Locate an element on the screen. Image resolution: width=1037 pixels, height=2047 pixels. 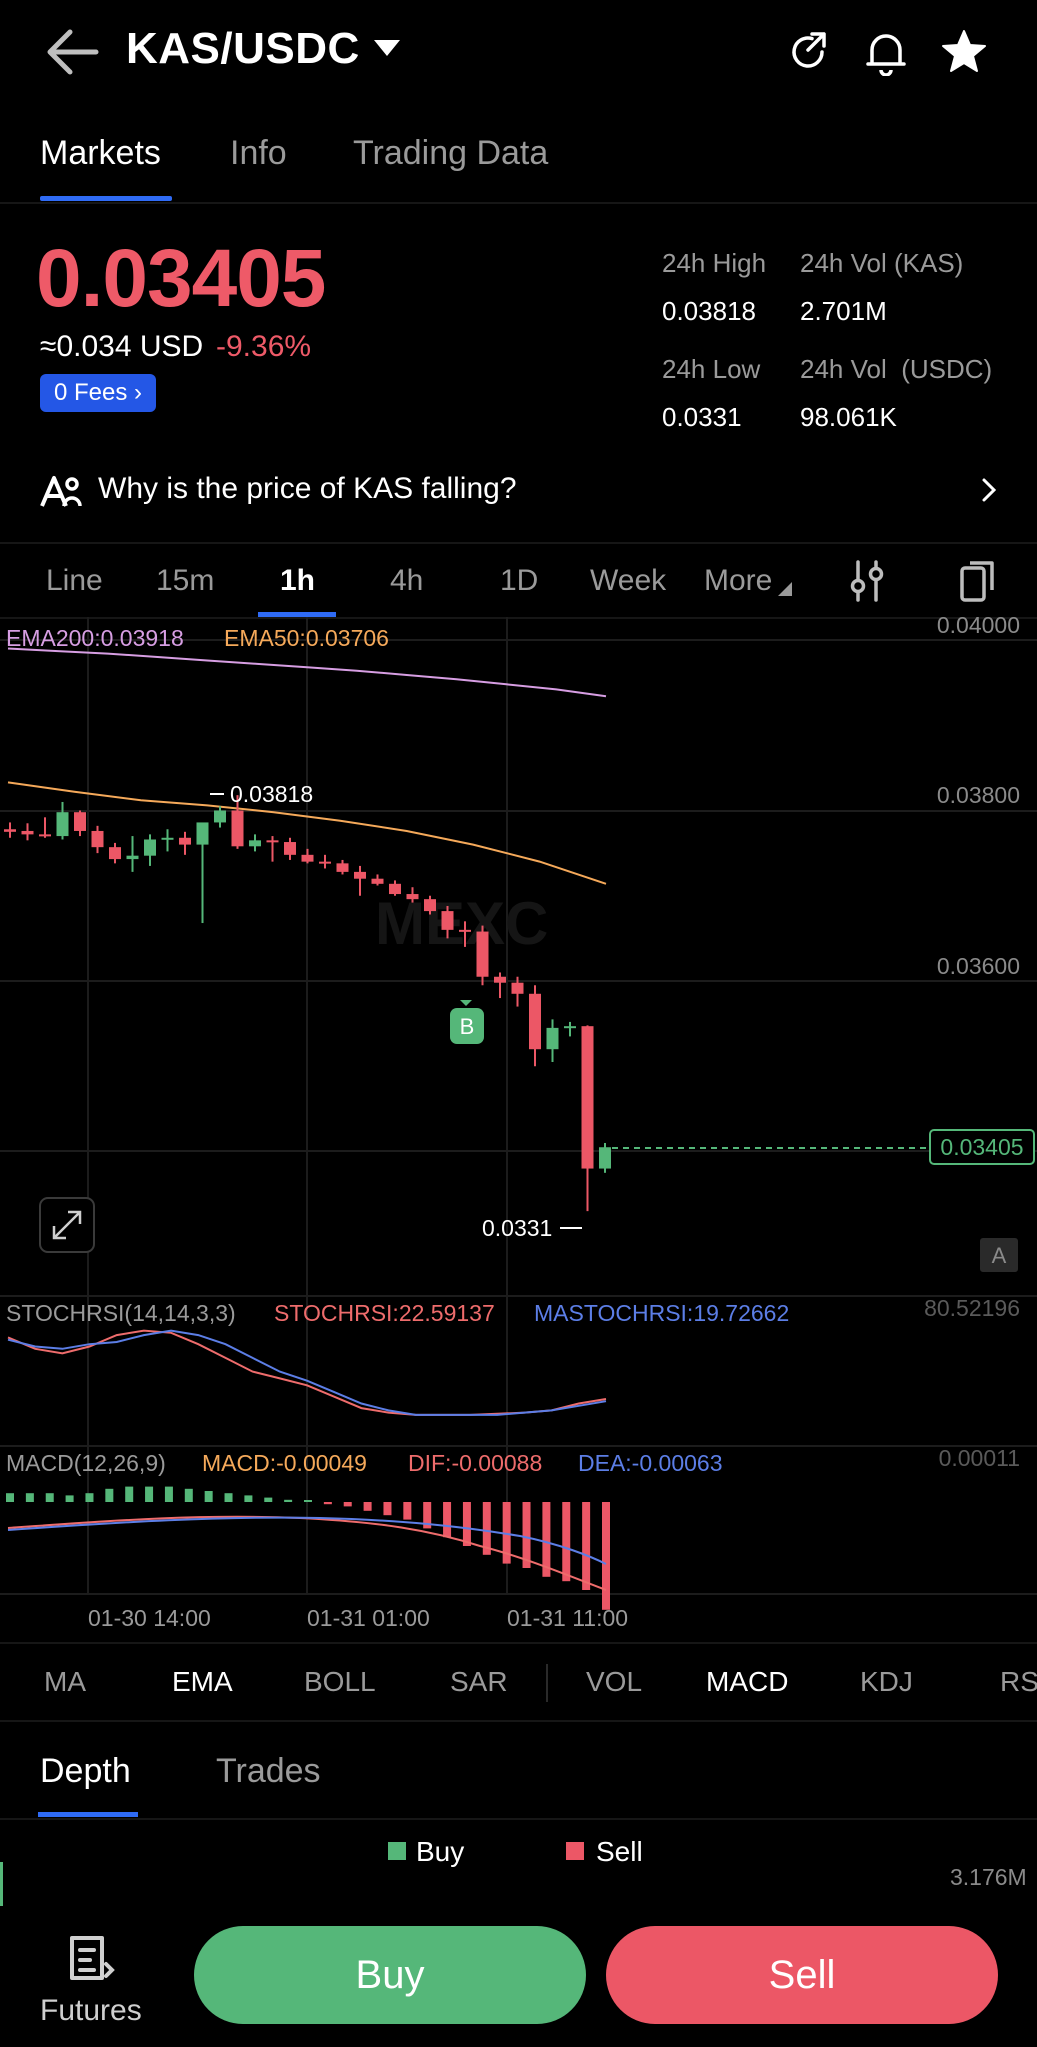
indicator-sar: SAR is located at coordinates (479, 1681).